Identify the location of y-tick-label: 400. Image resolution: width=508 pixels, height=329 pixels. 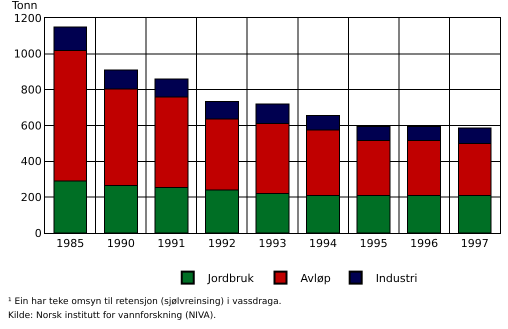
(31, 161).